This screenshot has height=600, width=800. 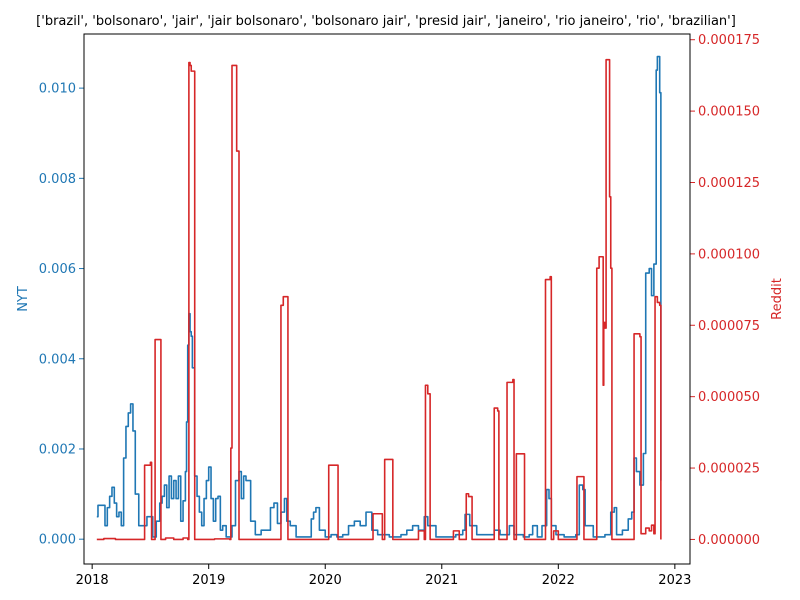 What do you see at coordinates (57, 269) in the screenshot?
I see `y-left-tick-label: 0.006` at bounding box center [57, 269].